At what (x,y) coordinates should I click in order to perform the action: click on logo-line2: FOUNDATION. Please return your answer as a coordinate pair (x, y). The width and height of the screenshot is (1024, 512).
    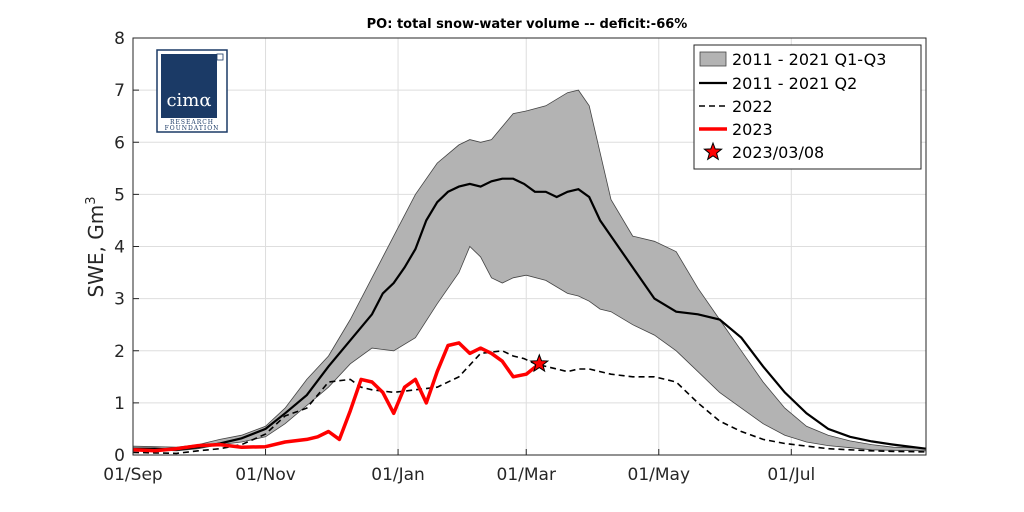
    Looking at the image, I should click on (192, 128).